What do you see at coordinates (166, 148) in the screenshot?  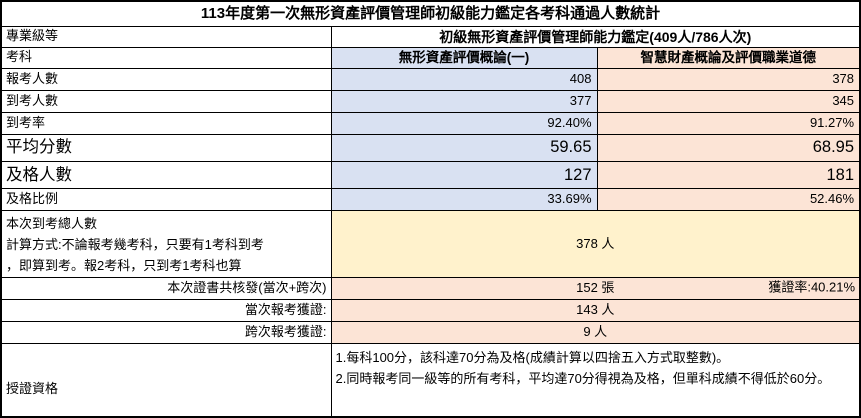 I see `stat-label-average-score: 平均分數` at bounding box center [166, 148].